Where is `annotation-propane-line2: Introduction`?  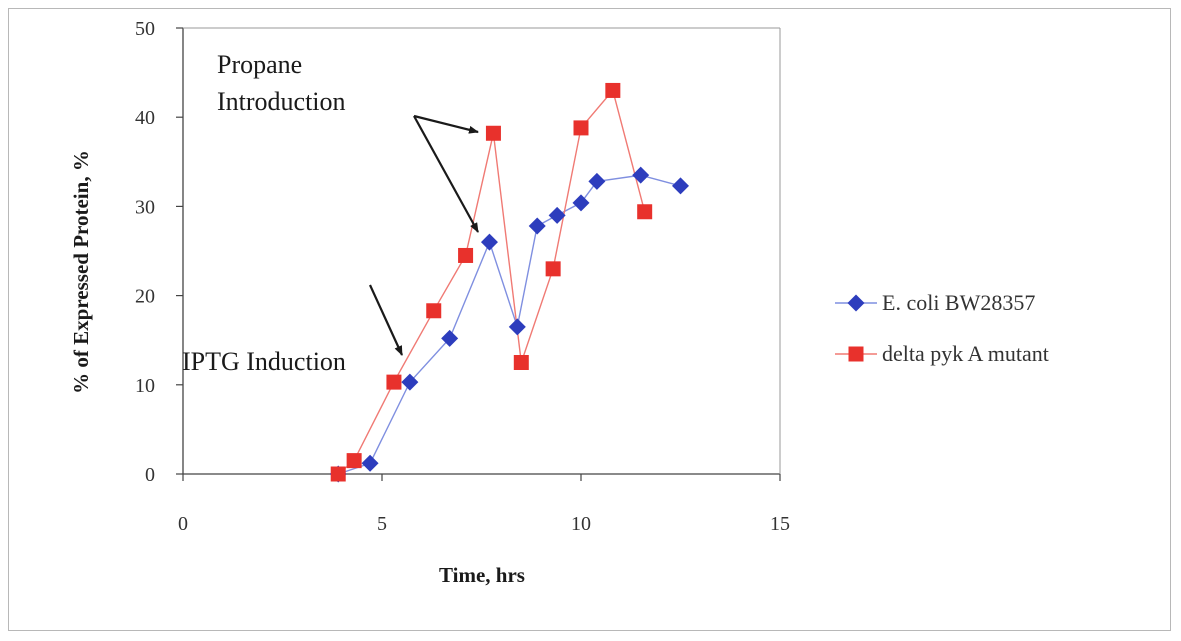 annotation-propane-line2: Introduction is located at coordinates (281, 101).